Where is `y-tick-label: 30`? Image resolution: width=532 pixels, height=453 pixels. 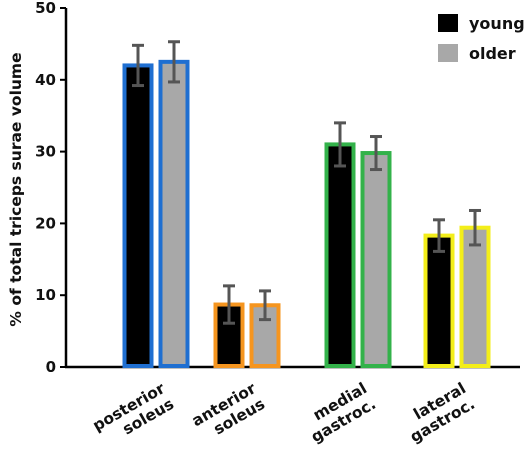 y-tick-label: 30 is located at coordinates (45, 152).